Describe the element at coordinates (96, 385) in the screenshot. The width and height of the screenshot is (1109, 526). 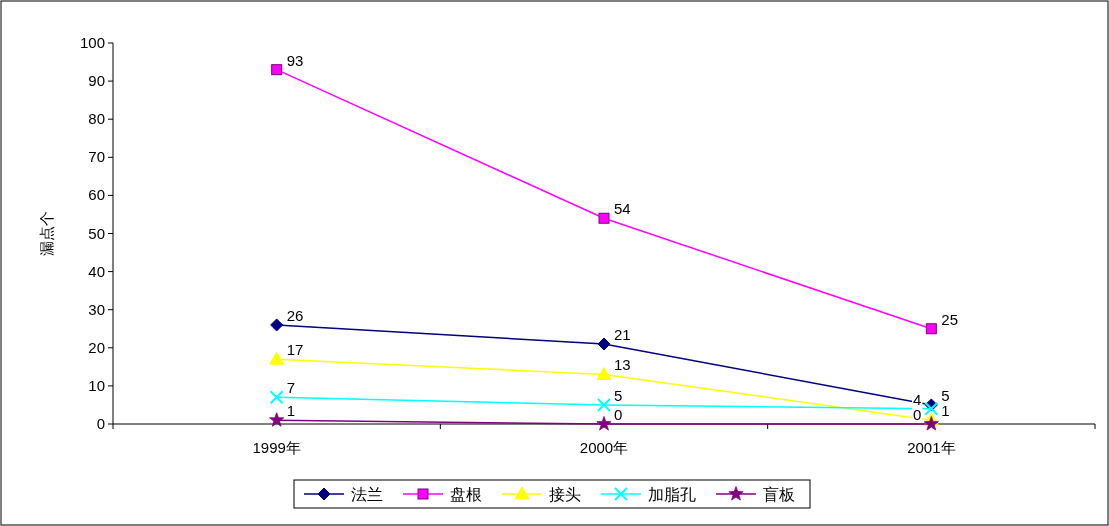
I see `y-tick-label: 10` at that location.